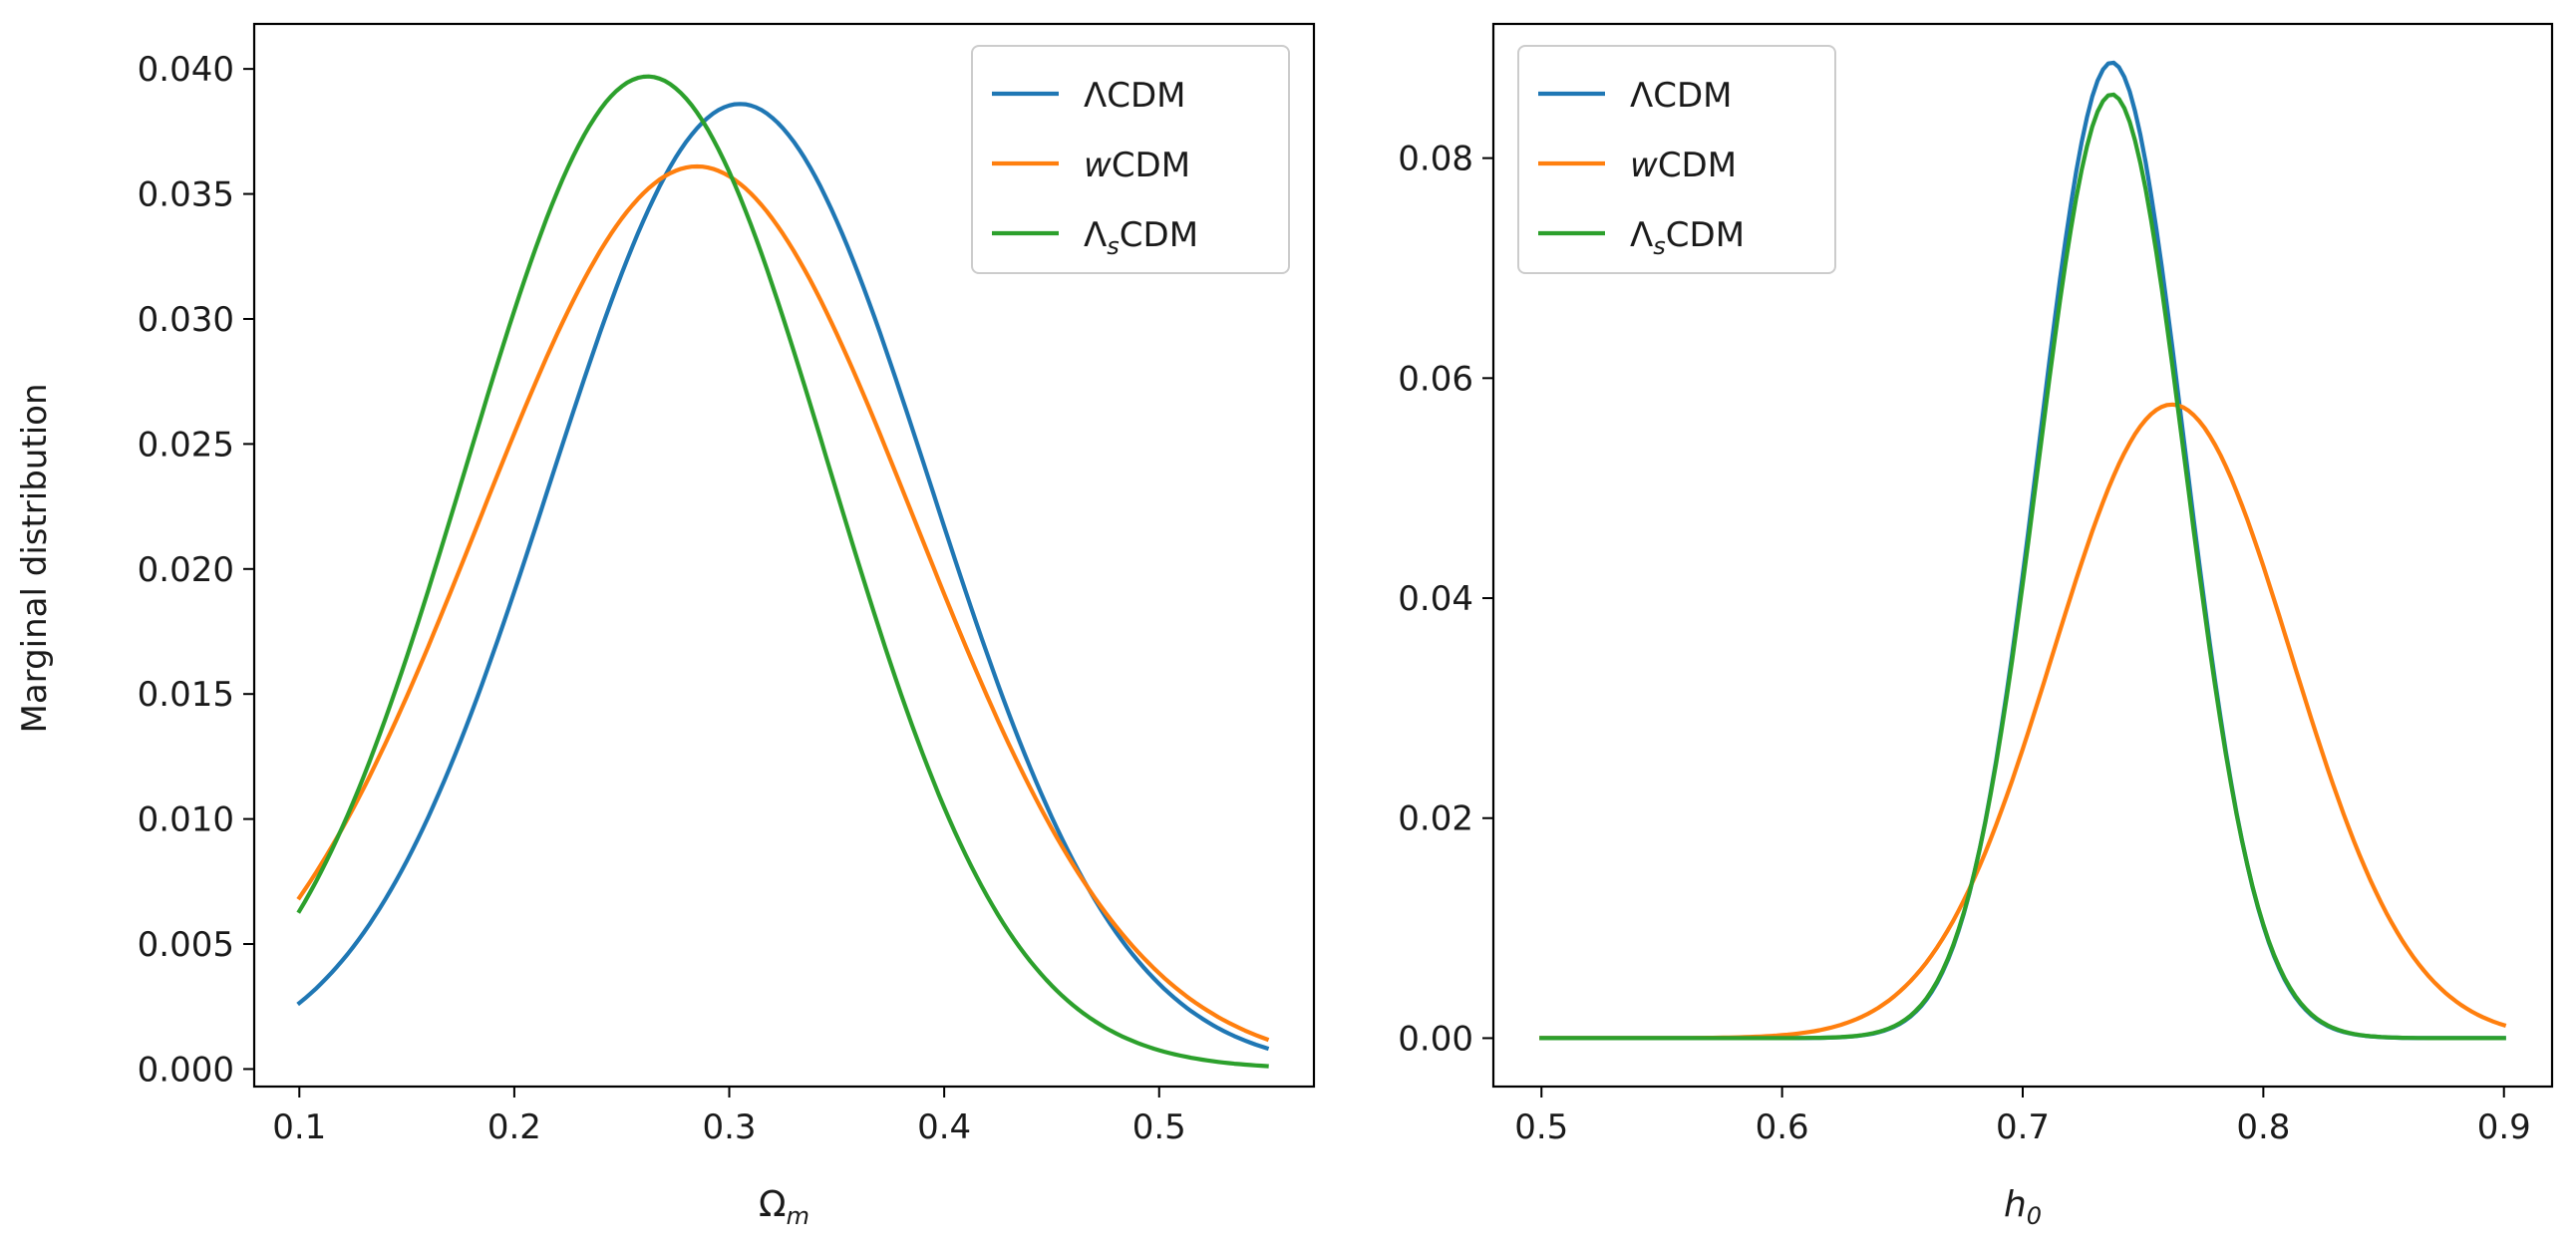  I want to click on y-tick-label: 0.040, so click(186, 70).